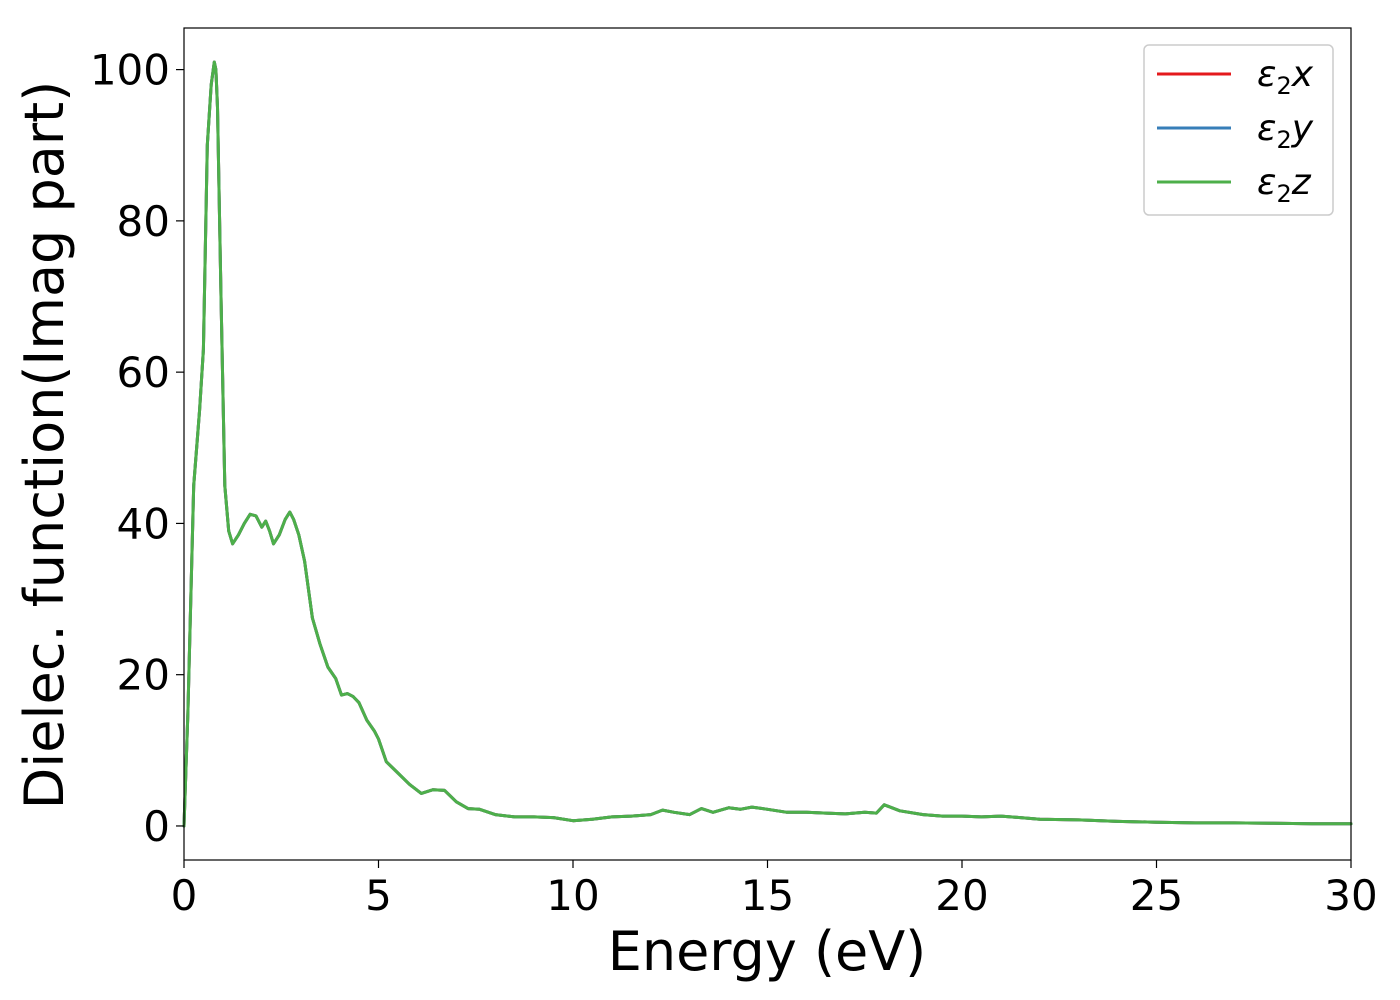  What do you see at coordinates (143, 675) in the screenshot?
I see `y-tick-label: 20` at bounding box center [143, 675].